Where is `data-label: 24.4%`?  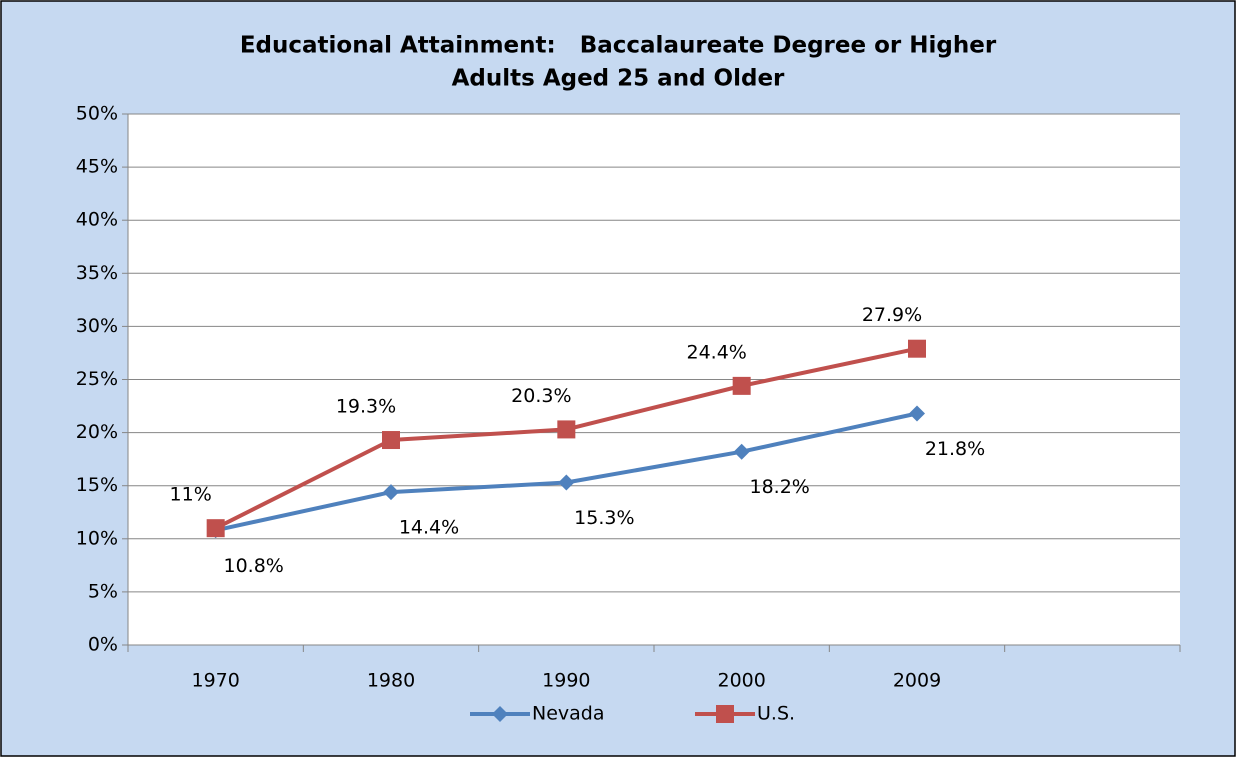
data-label: 24.4% is located at coordinates (716, 352).